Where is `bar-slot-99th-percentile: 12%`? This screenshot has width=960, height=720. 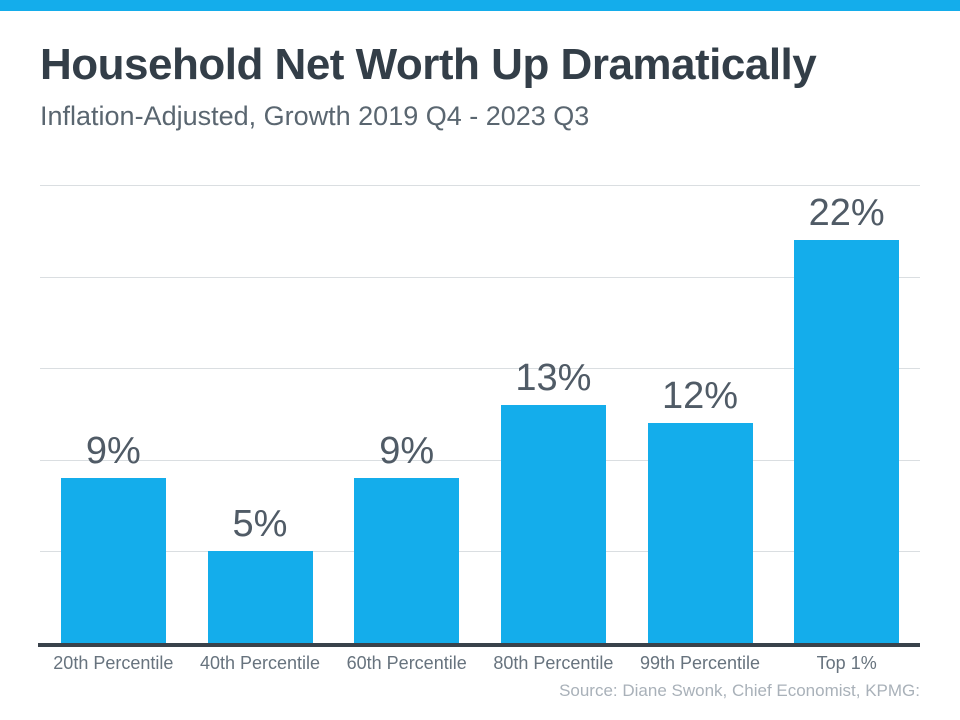 bar-slot-99th-percentile: 12% is located at coordinates (700, 414).